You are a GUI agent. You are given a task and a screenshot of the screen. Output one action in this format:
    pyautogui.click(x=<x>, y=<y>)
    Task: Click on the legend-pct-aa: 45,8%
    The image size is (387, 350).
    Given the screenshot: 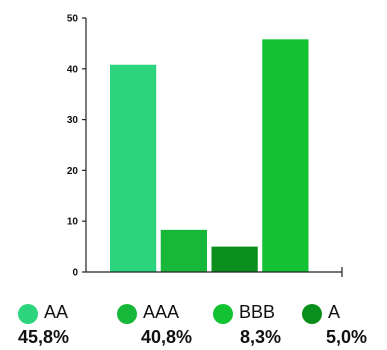 What is the action you would take?
    pyautogui.click(x=44, y=337)
    